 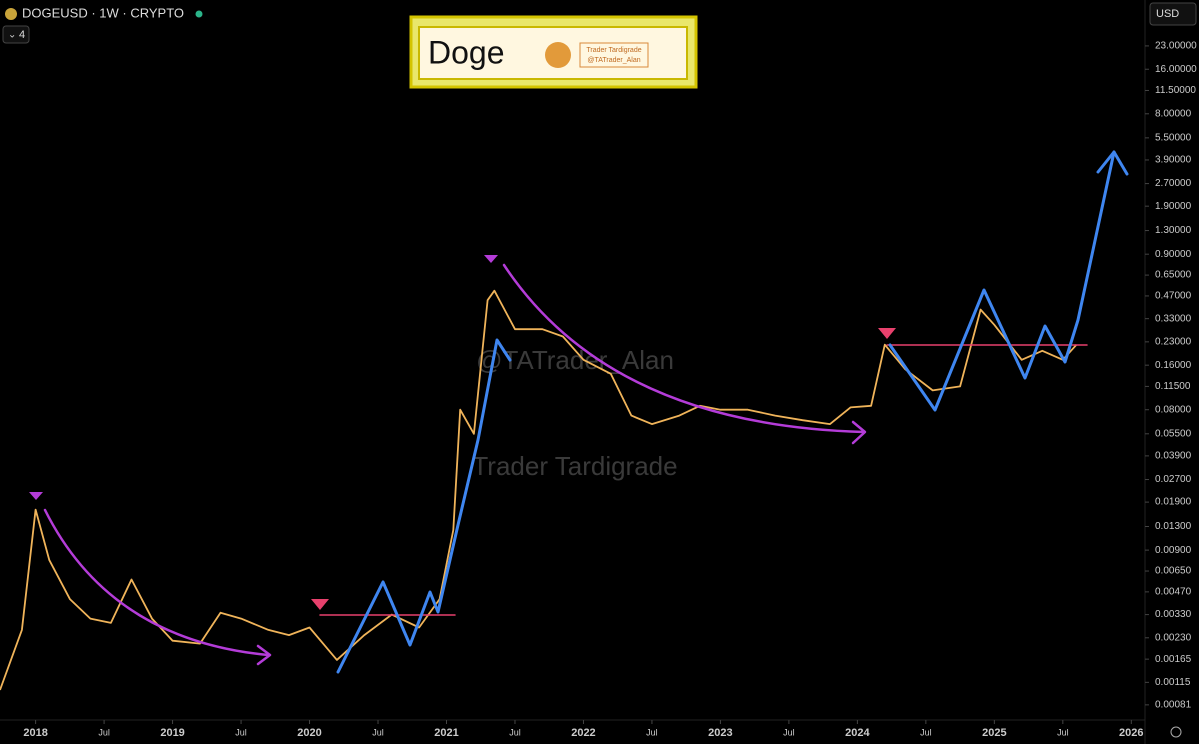 I want to click on y-tick-label: 0.33000, so click(x=1173, y=318).